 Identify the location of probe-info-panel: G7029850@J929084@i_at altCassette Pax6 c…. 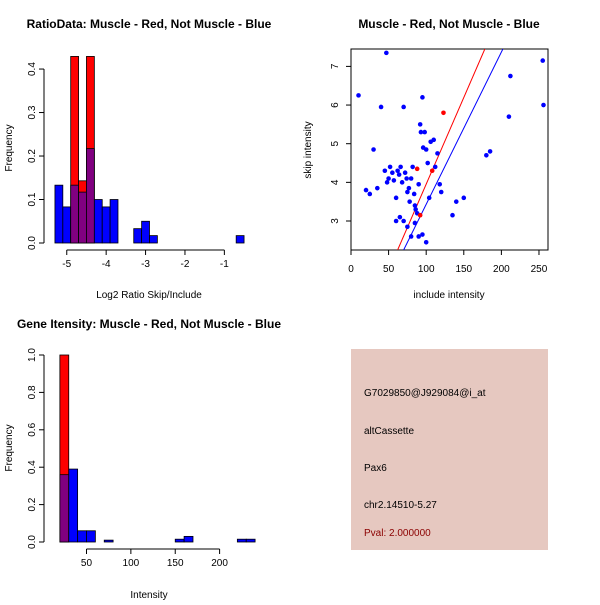
(449, 449).